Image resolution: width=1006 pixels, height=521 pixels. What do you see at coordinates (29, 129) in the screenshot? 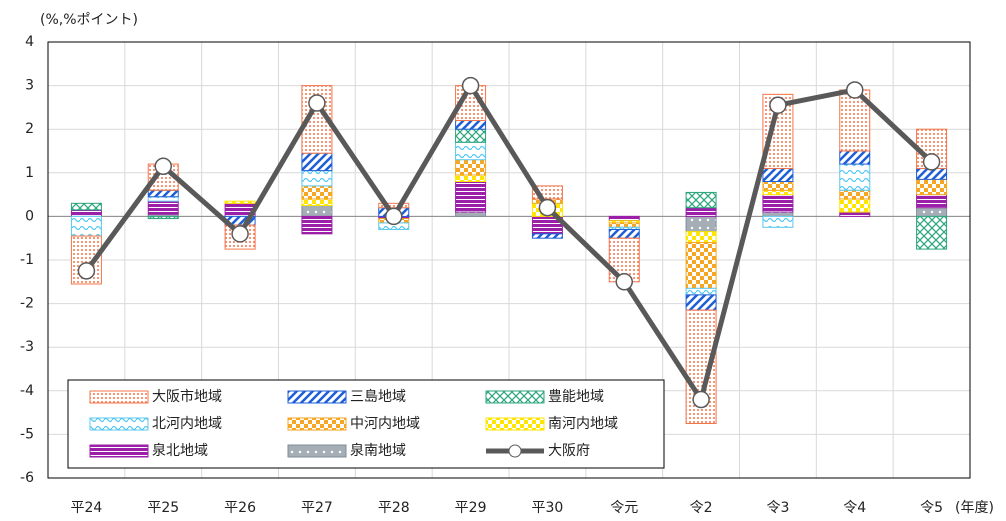
I see `y-tick-label: 2` at bounding box center [29, 129].